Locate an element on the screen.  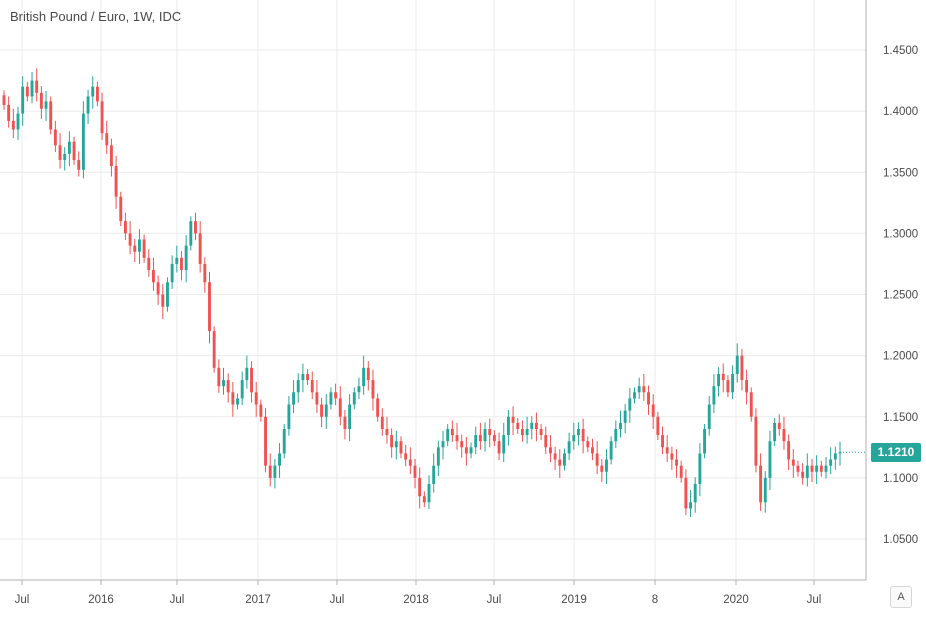
x-tick-label: 2018 is located at coordinates (416, 600).